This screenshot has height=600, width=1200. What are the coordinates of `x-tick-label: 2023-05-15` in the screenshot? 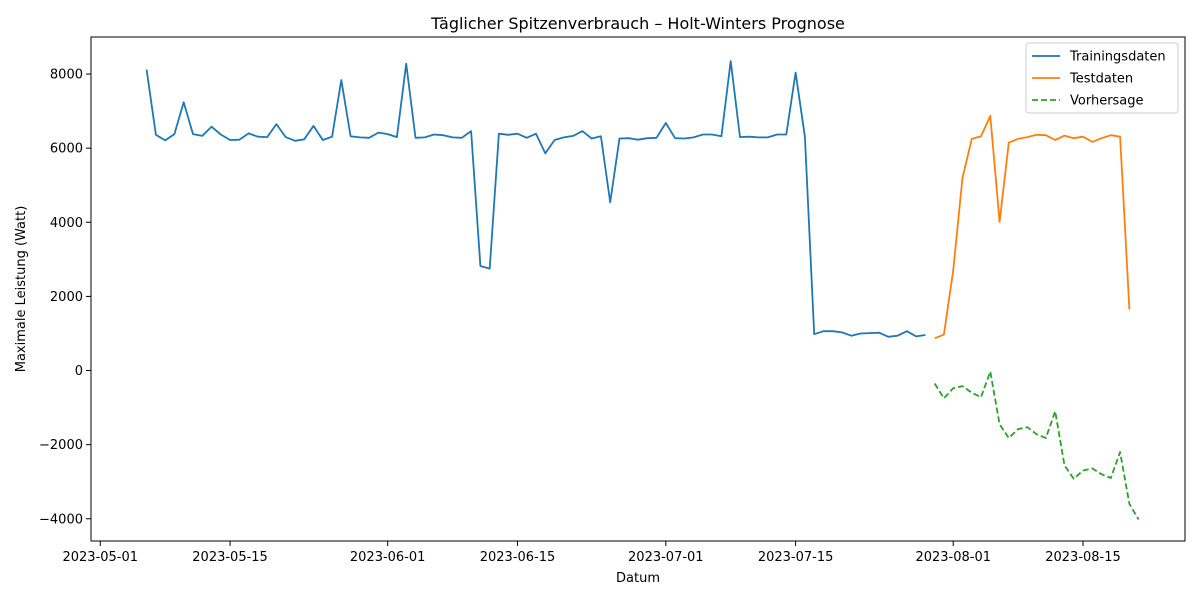 It's located at (230, 557).